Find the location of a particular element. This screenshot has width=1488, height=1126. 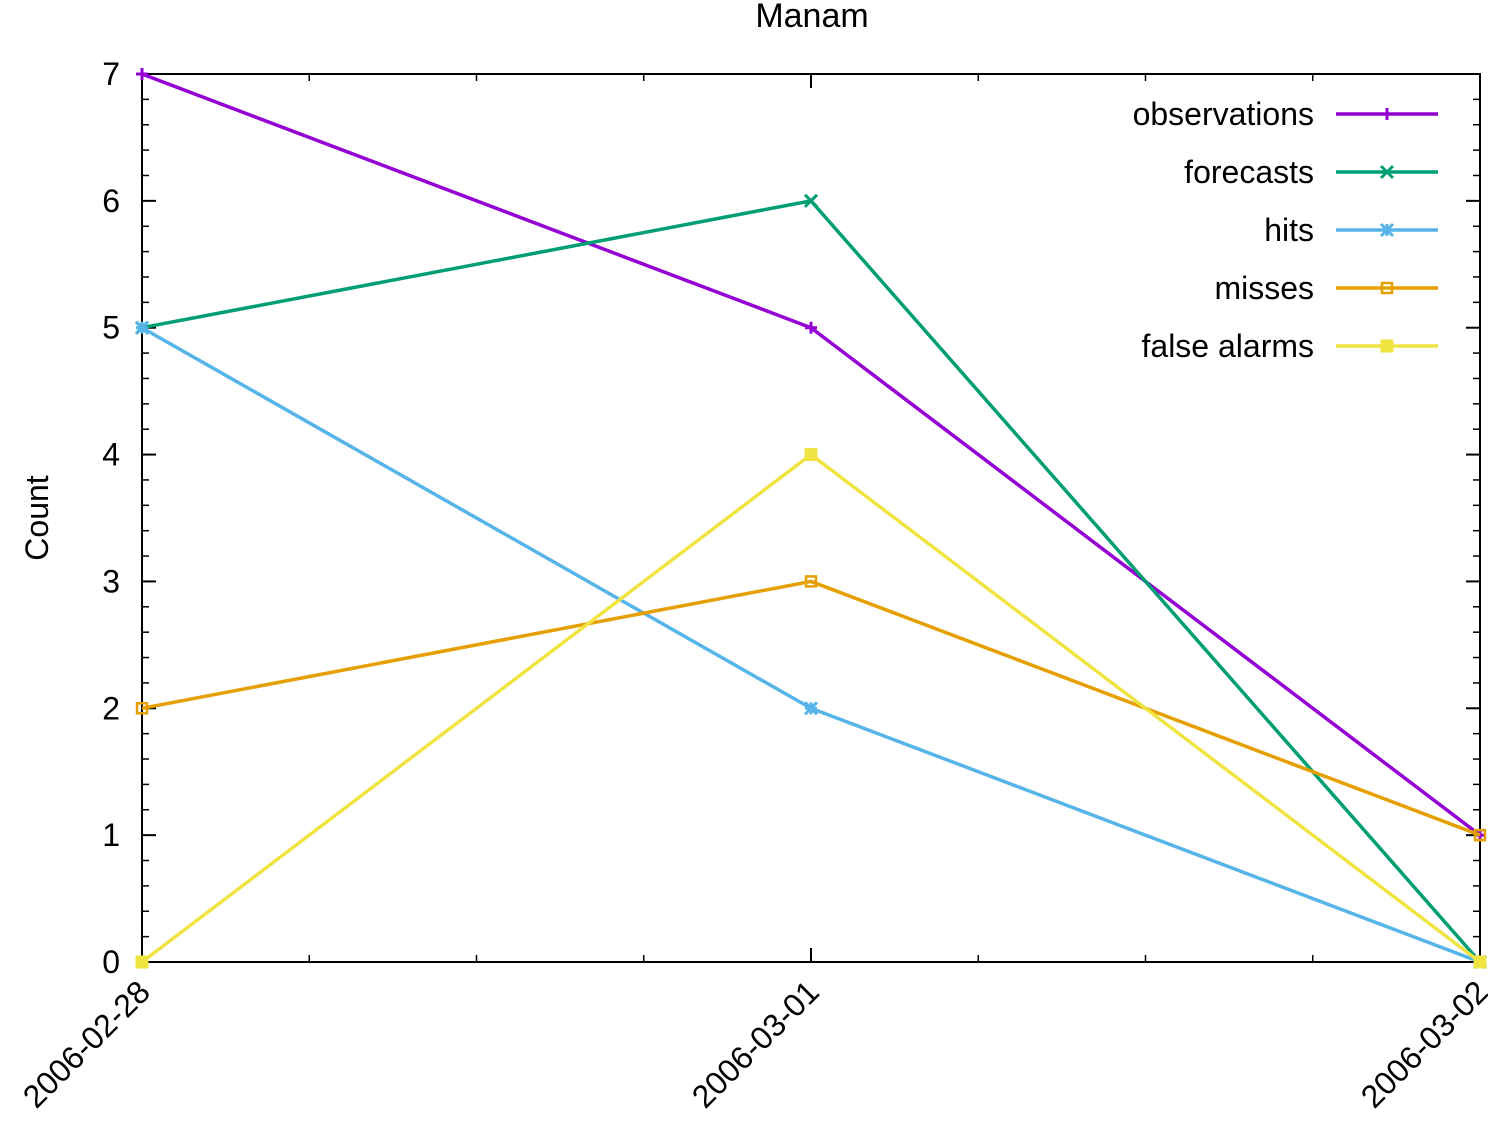

y-tick-label: 6 is located at coordinates (111, 201).